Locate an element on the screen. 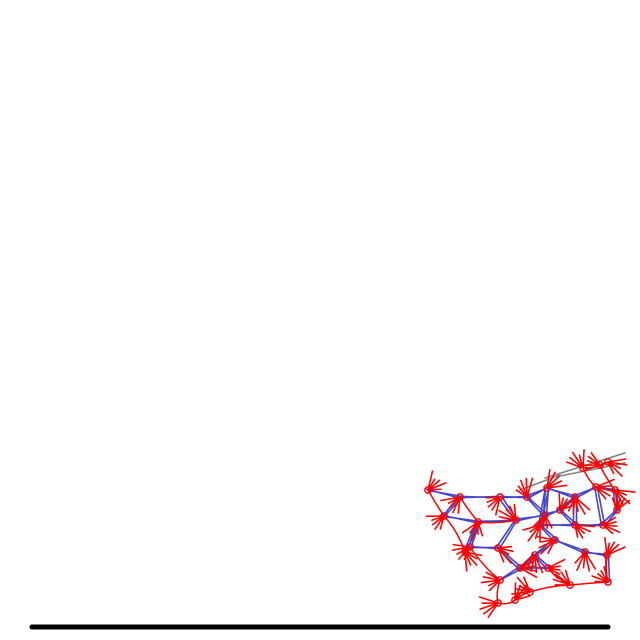 The image size is (640, 640). creature-legs is located at coordinates (530, 533).